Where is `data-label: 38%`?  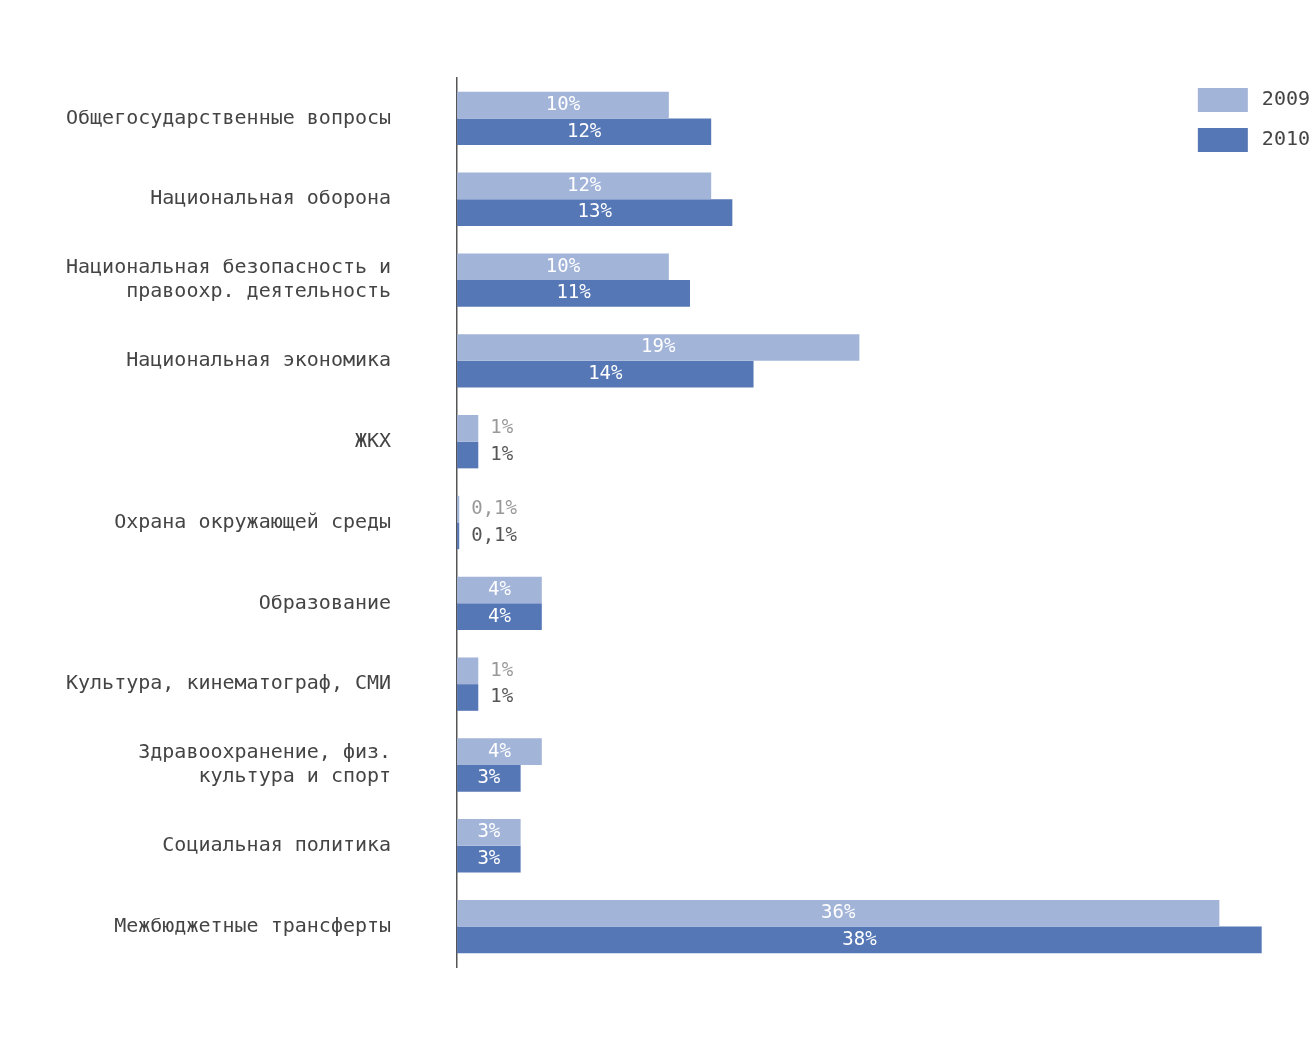
data-label: 38% is located at coordinates (860, 937).